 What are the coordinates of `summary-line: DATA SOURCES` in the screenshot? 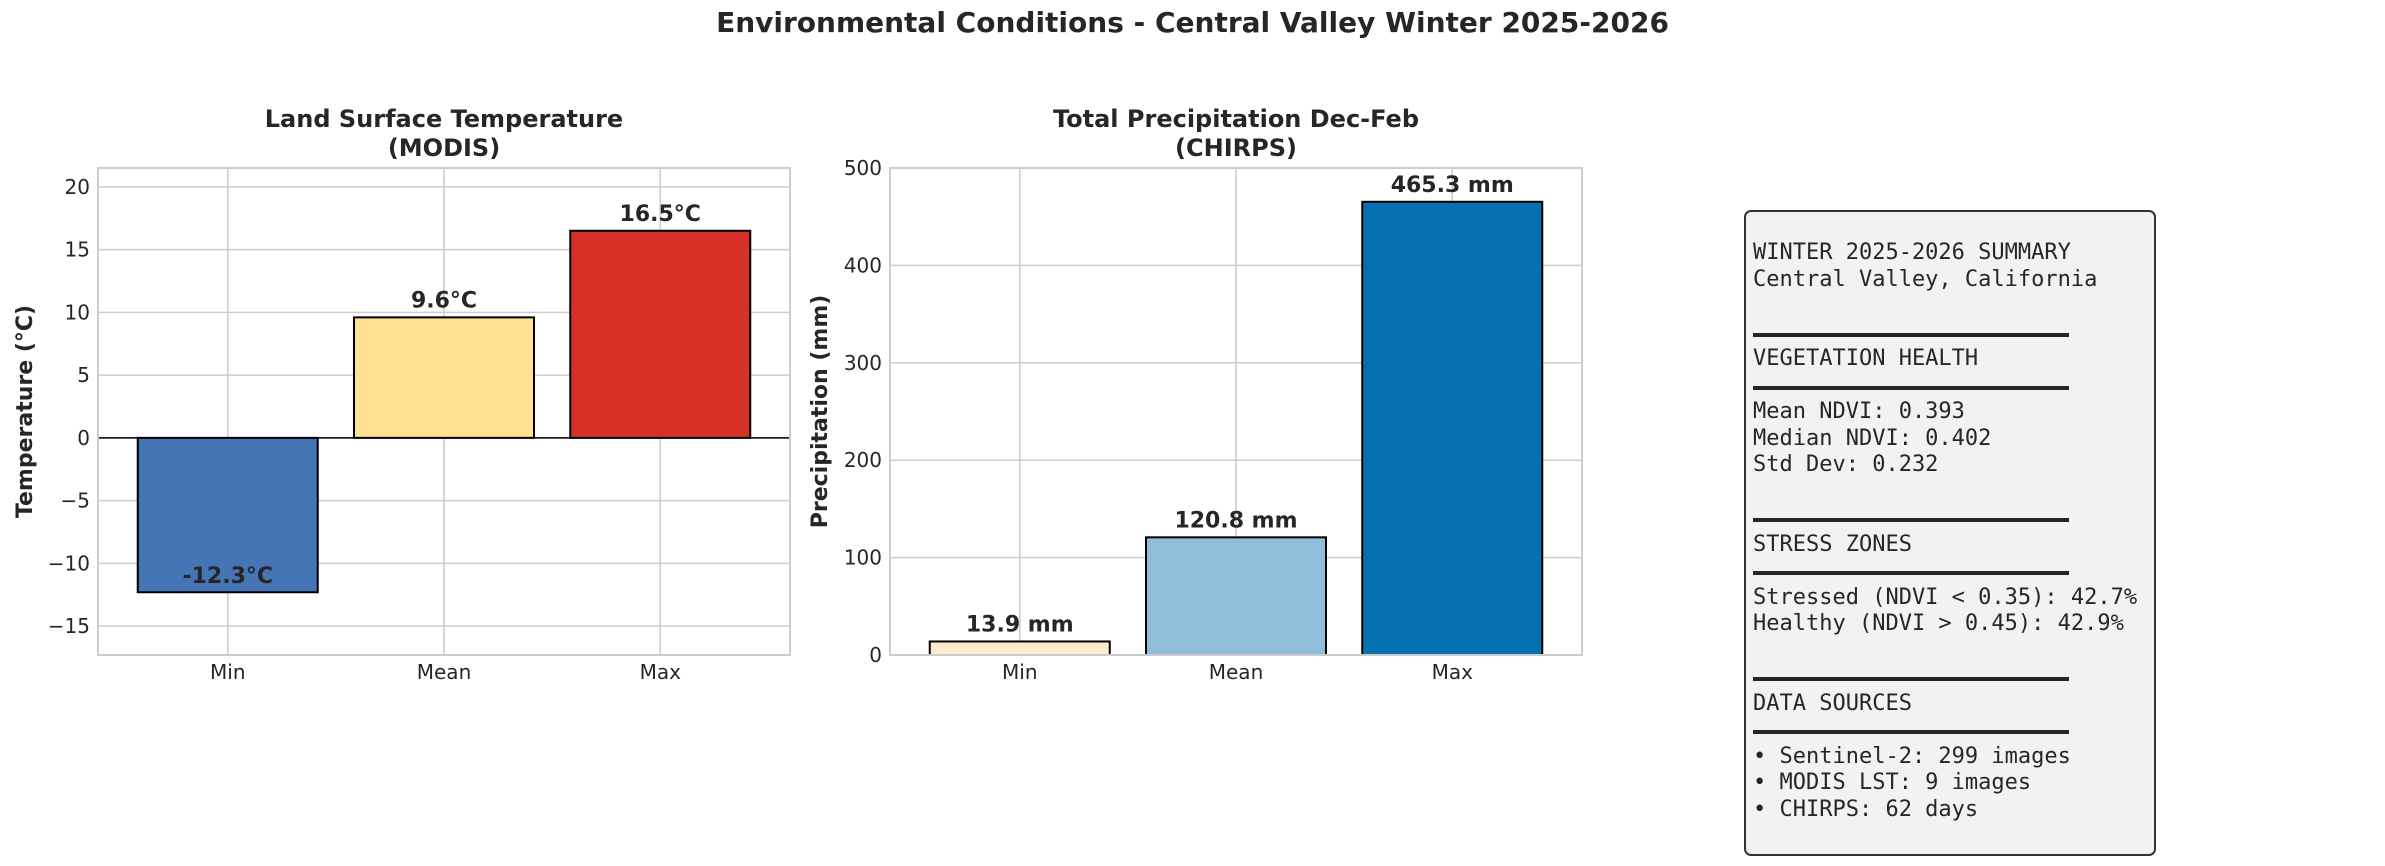 It's located at (1832, 703).